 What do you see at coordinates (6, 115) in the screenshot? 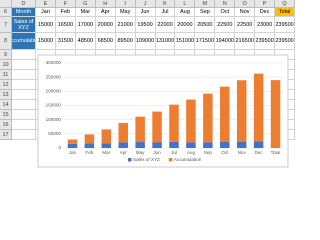
I see `row-header: 15` at bounding box center [6, 115].